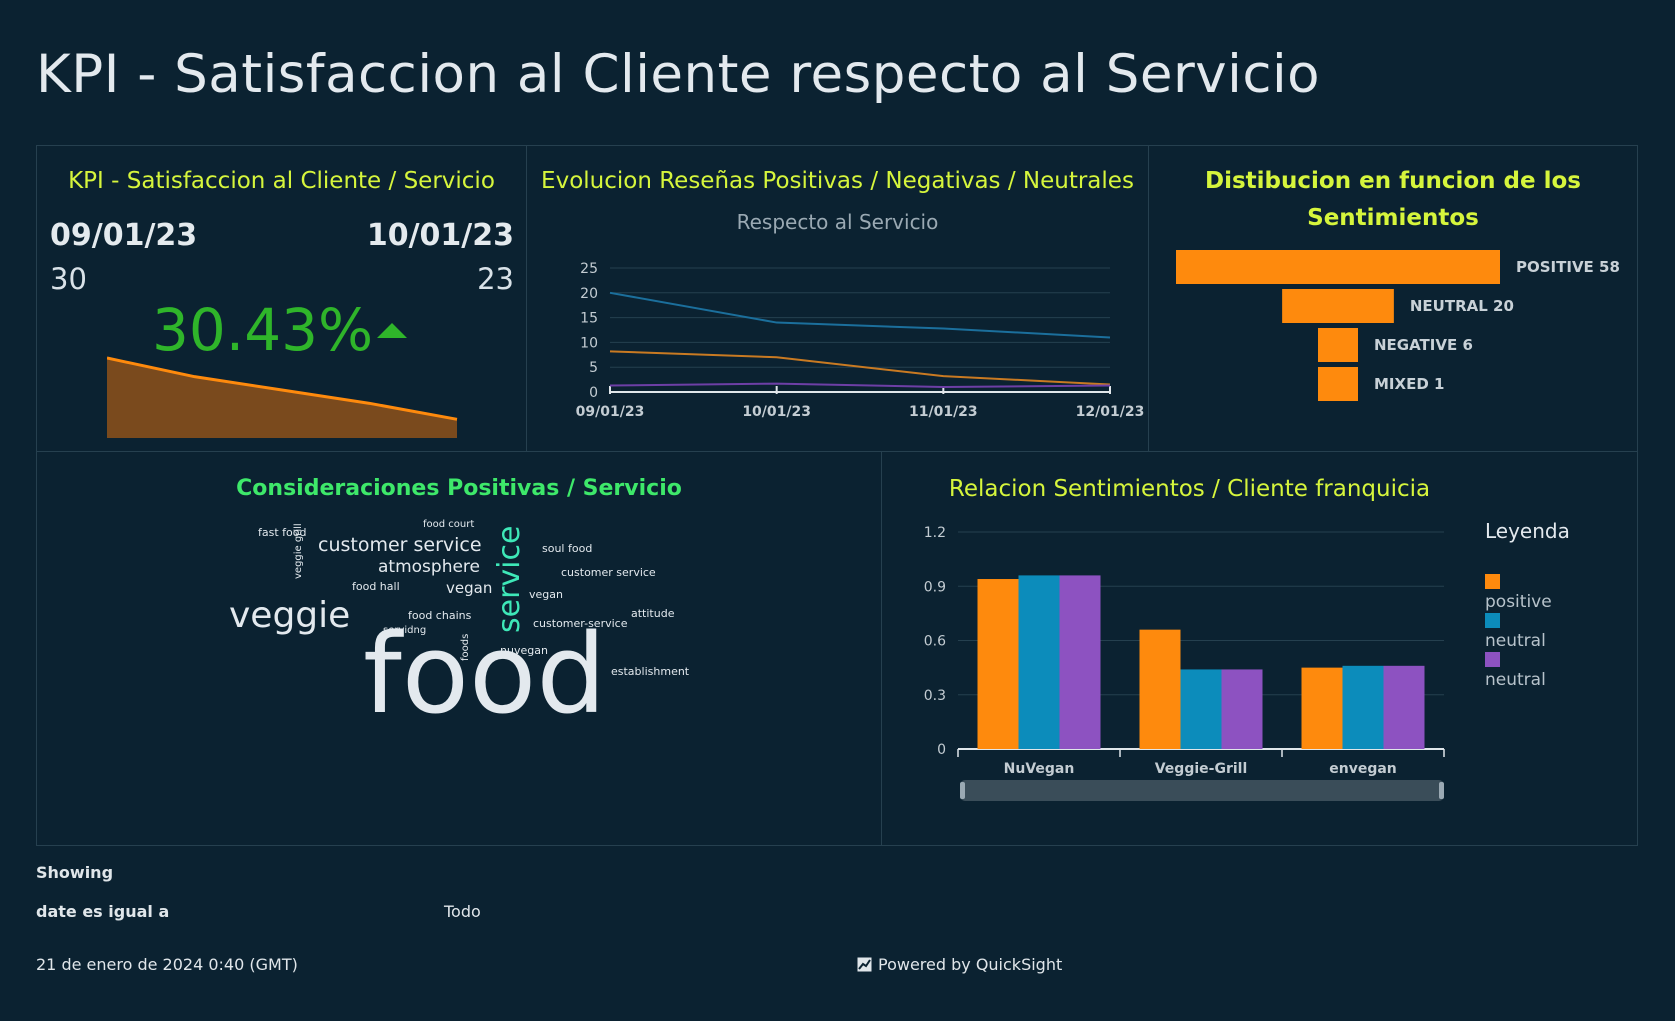  Describe the element at coordinates (970, 964) in the screenshot. I see `powered-label: Powered by QuickSight` at that location.